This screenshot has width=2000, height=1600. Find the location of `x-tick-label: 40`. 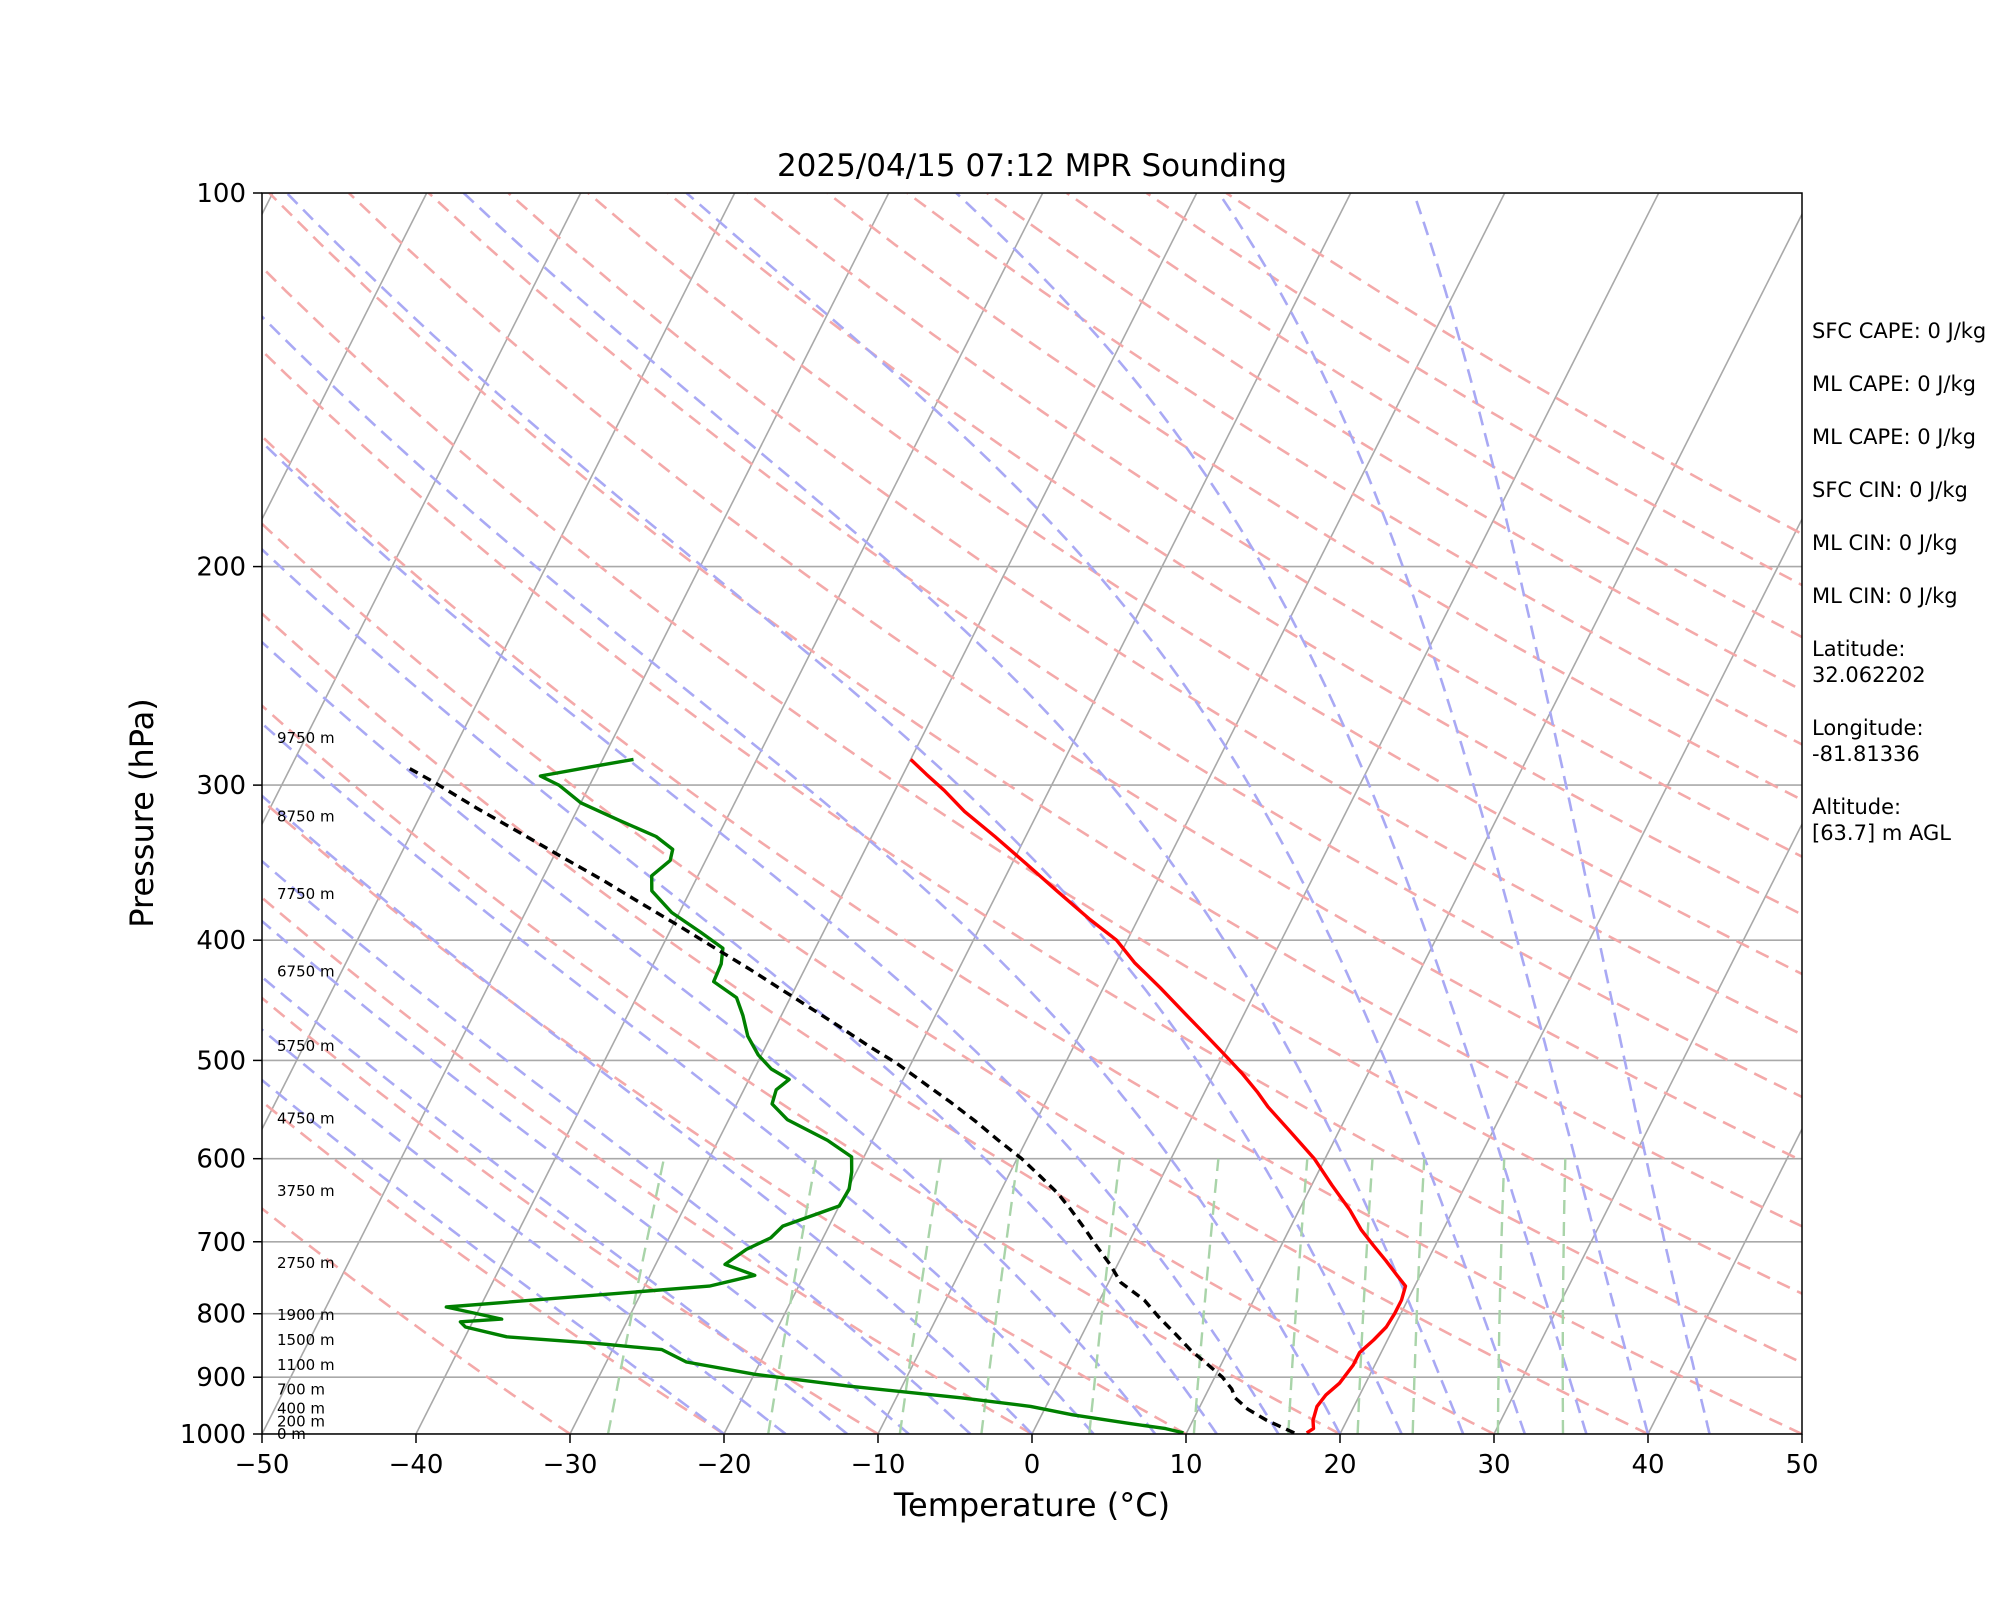

x-tick-label: 40 is located at coordinates (1647, 1465).